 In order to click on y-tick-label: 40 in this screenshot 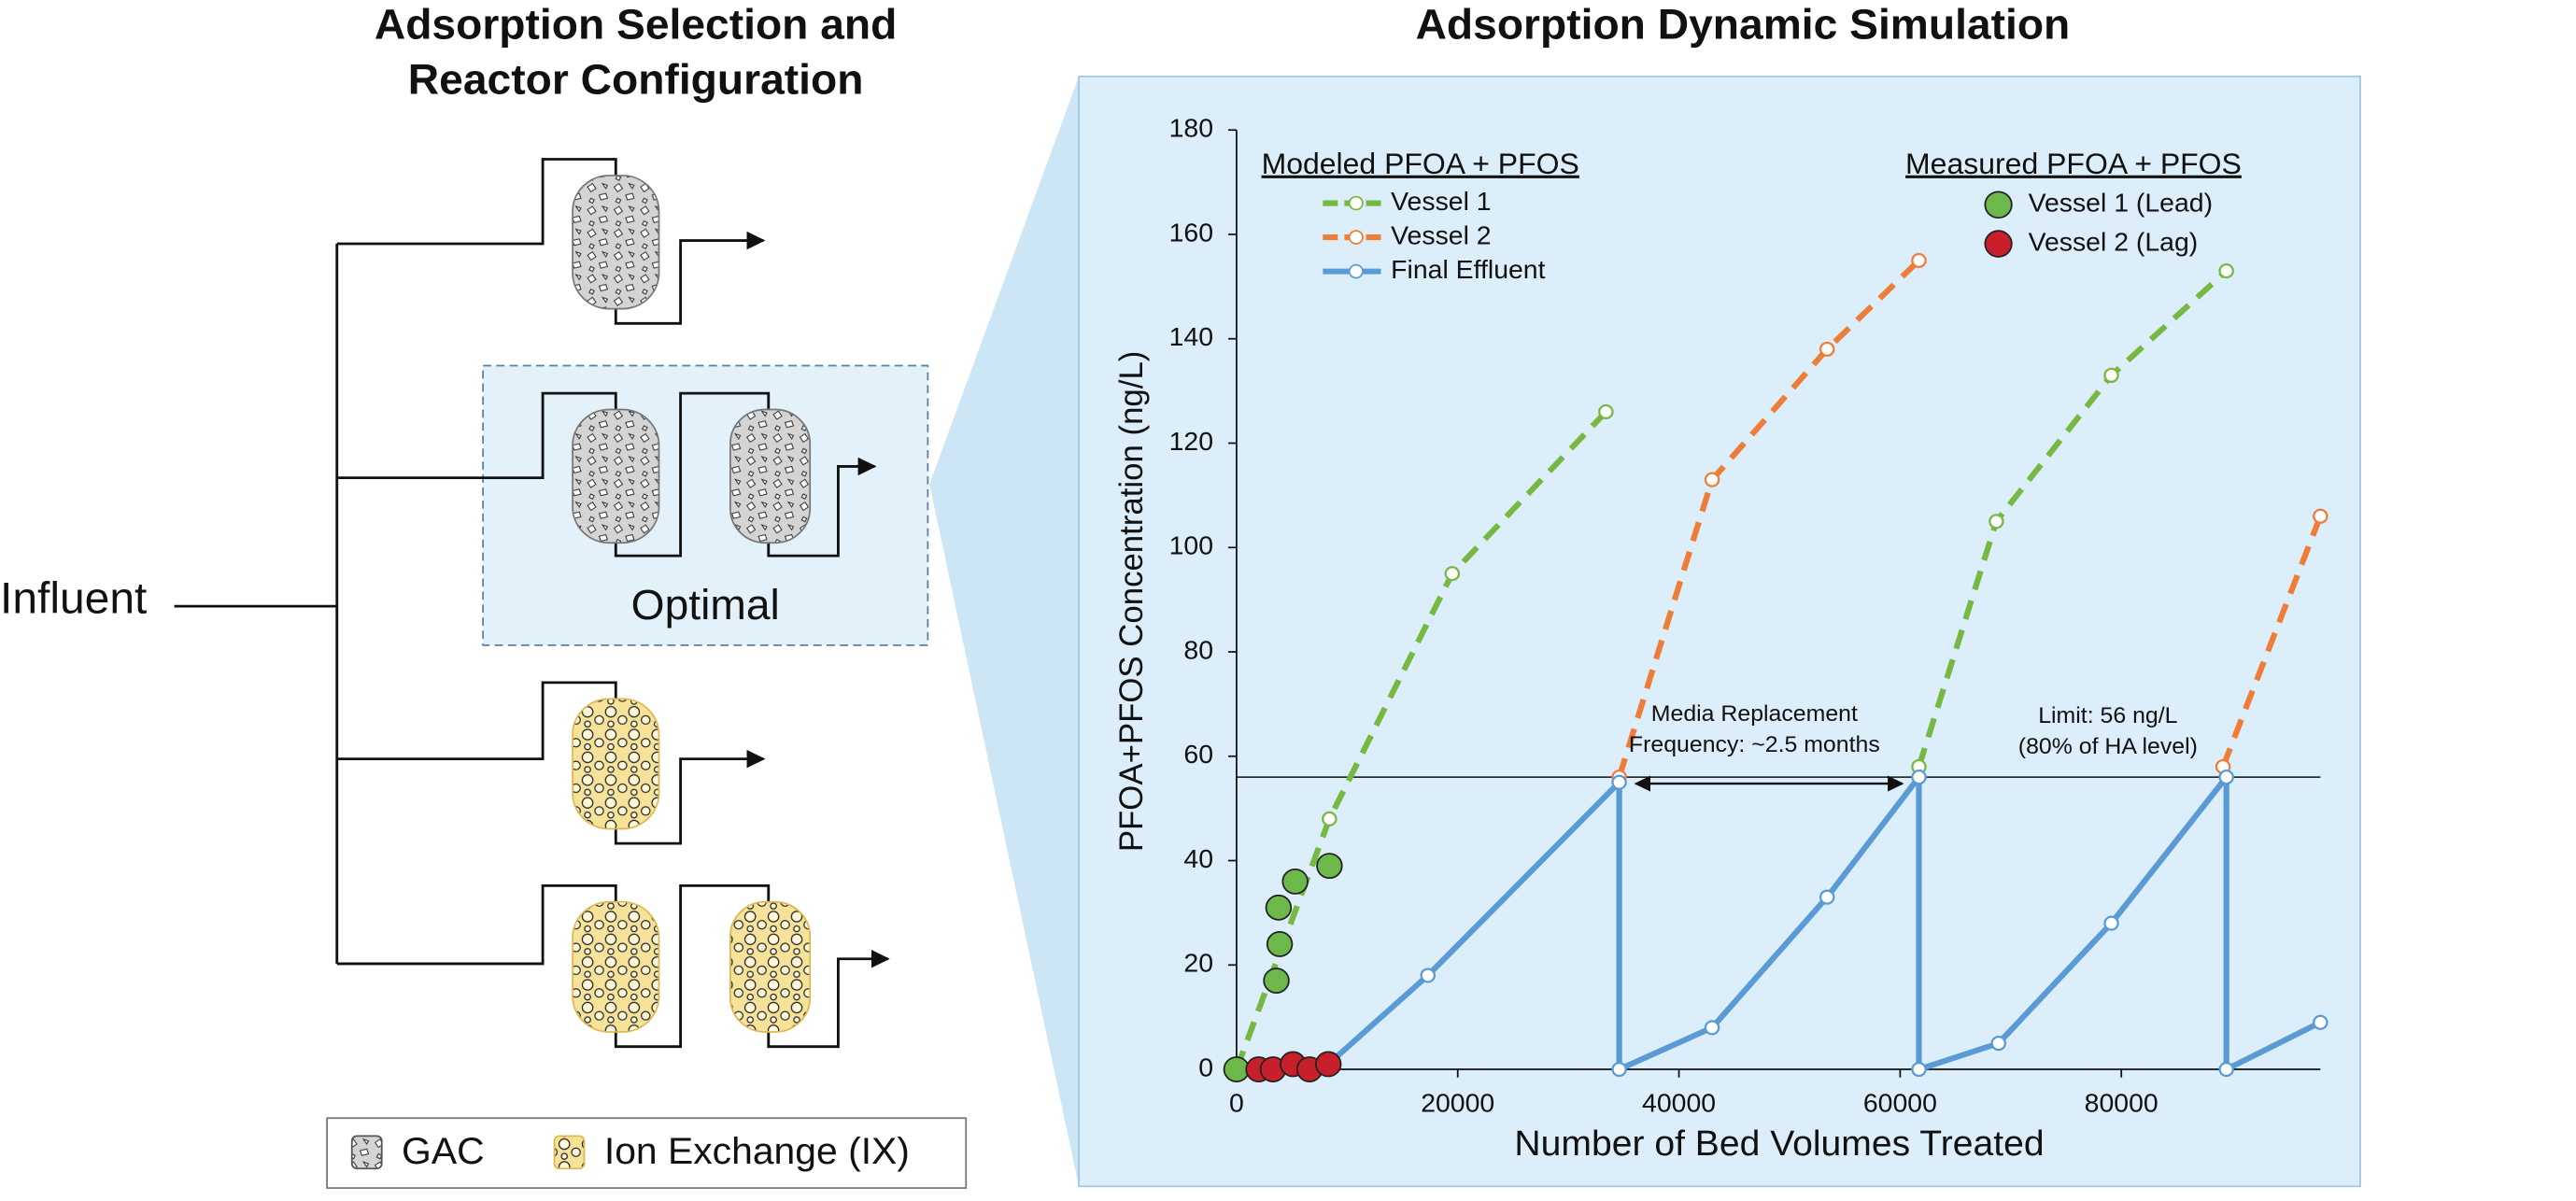, I will do `click(1198, 859)`.